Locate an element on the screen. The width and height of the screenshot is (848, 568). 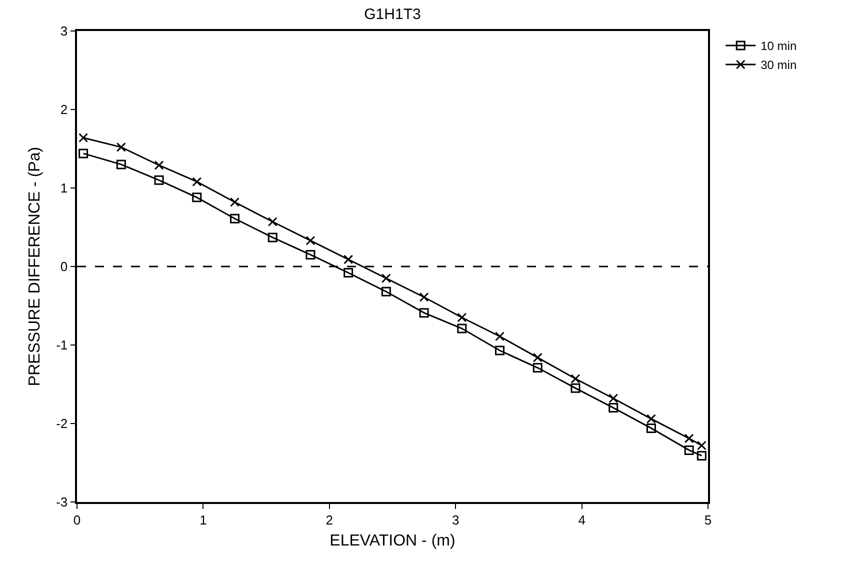
x-tick-label: 3 is located at coordinates (456, 520).